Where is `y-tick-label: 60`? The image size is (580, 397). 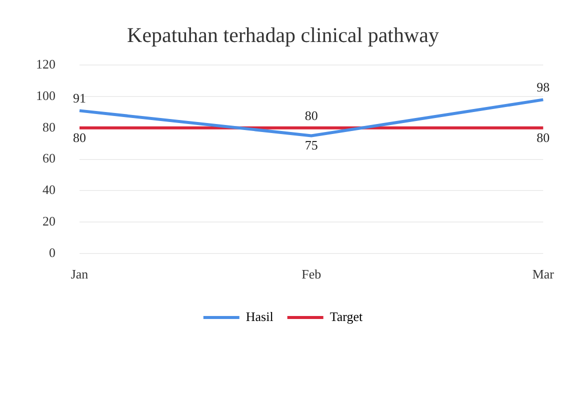
y-tick-label: 60 is located at coordinates (49, 158).